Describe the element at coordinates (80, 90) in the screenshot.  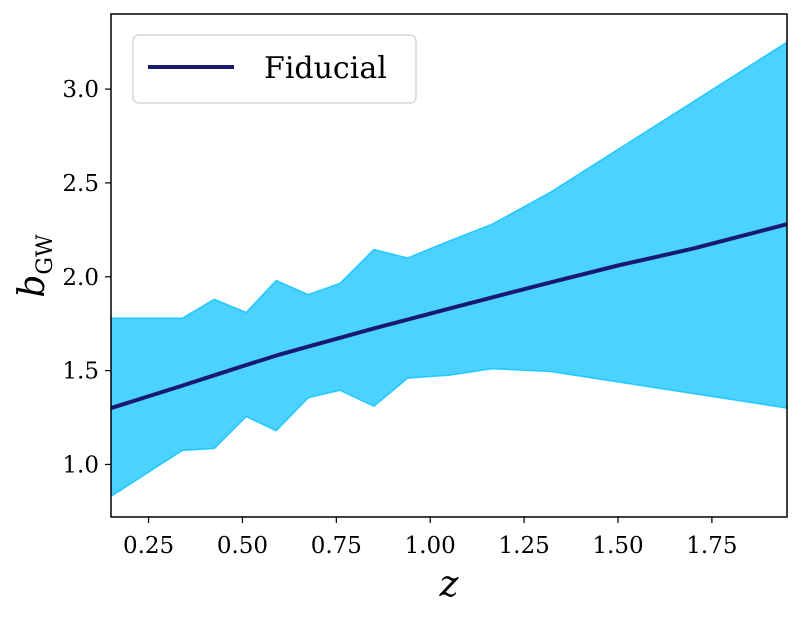
I see `y-tick-label: 3.0` at that location.